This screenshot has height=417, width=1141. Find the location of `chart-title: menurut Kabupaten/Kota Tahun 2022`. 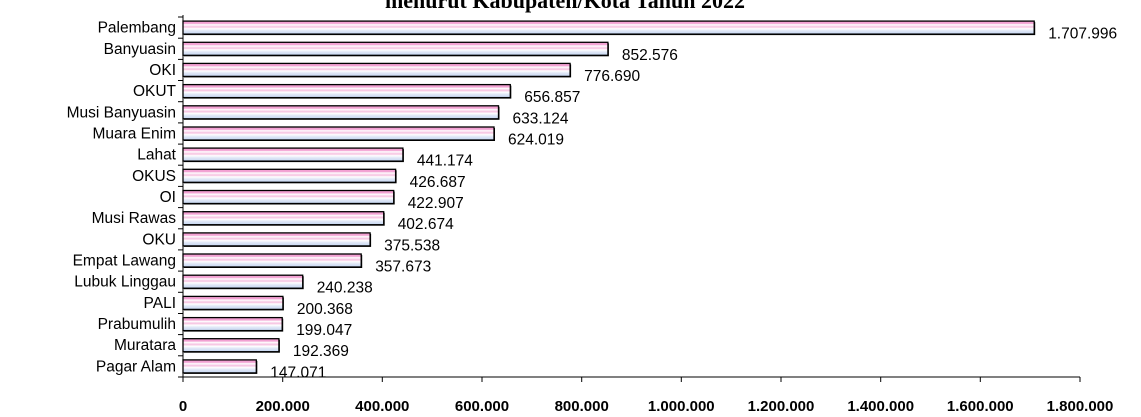

chart-title: menurut Kabupaten/Kota Tahun 2022 is located at coordinates (565, 6).